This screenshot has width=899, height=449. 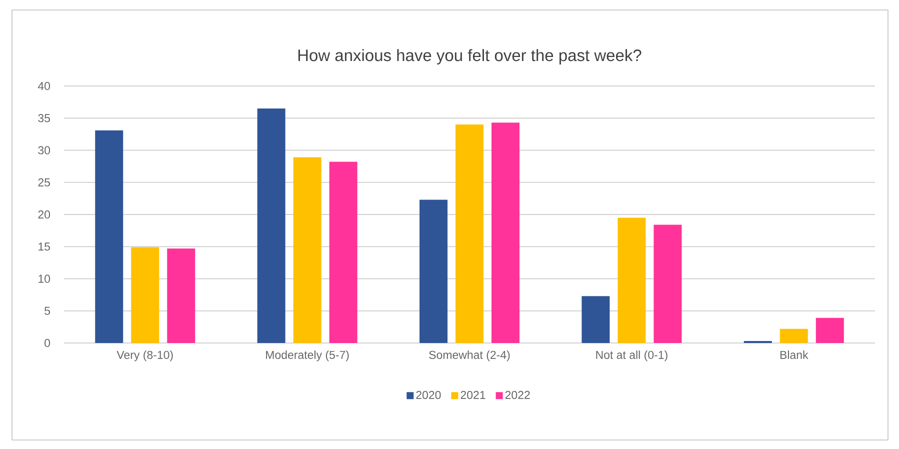 I want to click on x-tick-label: Somewhat (2-4), so click(x=469, y=356).